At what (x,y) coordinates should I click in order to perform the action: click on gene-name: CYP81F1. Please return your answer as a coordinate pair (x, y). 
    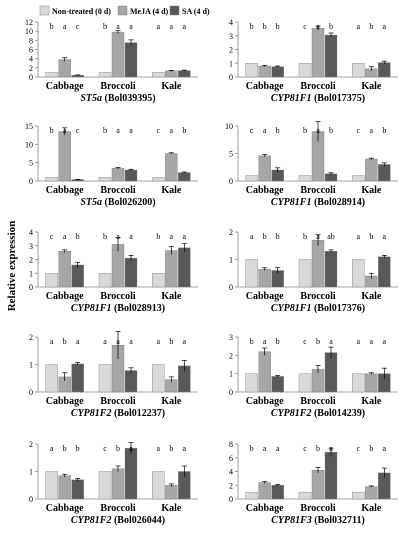
    Looking at the image, I should click on (92, 308).